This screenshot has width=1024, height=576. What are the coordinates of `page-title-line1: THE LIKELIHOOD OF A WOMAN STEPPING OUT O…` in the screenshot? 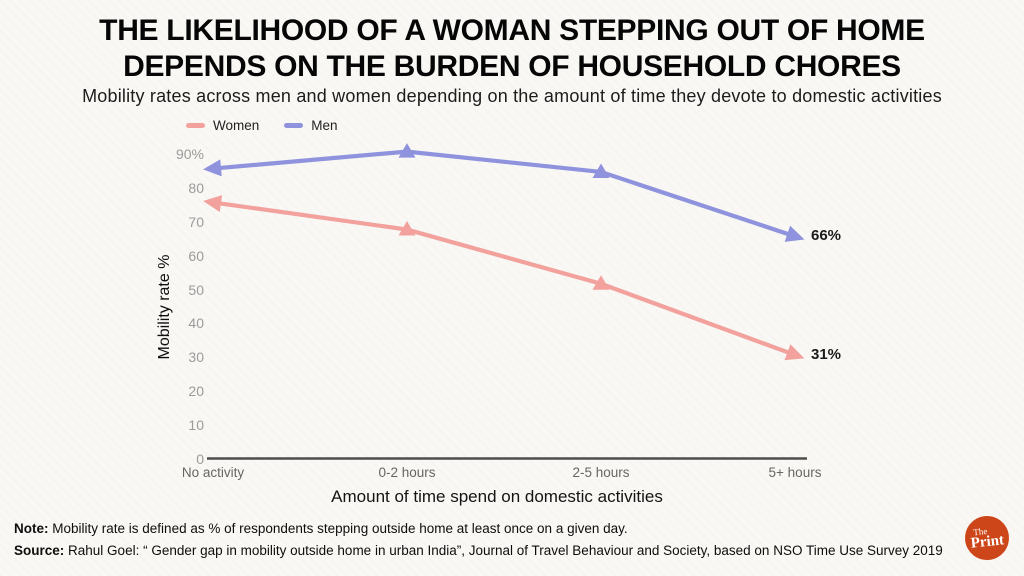 It's located at (512, 30).